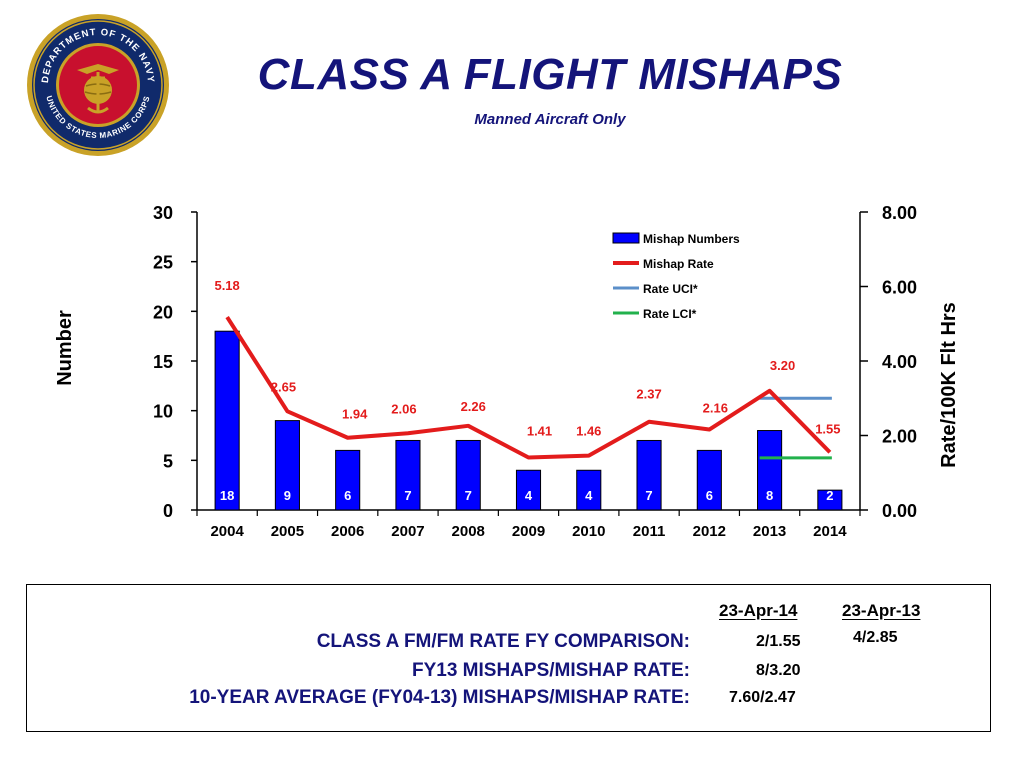 The width and height of the screenshot is (1024, 768). What do you see at coordinates (829, 495) in the screenshot?
I see `bar-label-2014: 2` at bounding box center [829, 495].